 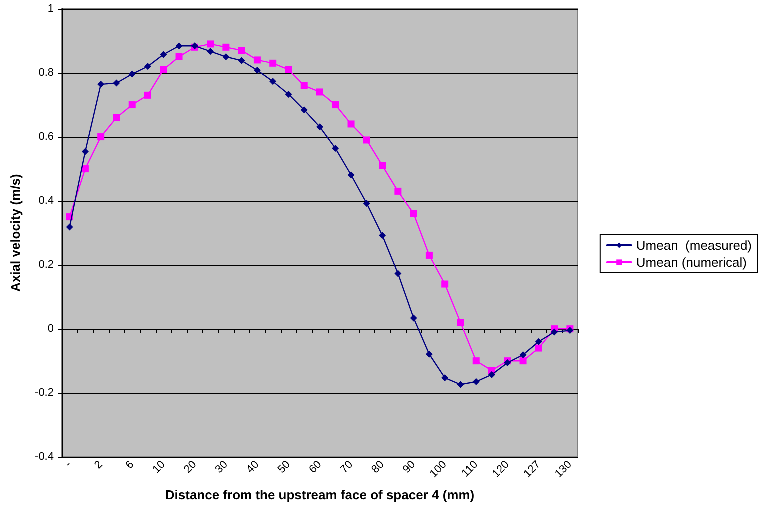 What do you see at coordinates (694, 245) in the screenshot?
I see `legend-label: Umean (measured)` at bounding box center [694, 245].